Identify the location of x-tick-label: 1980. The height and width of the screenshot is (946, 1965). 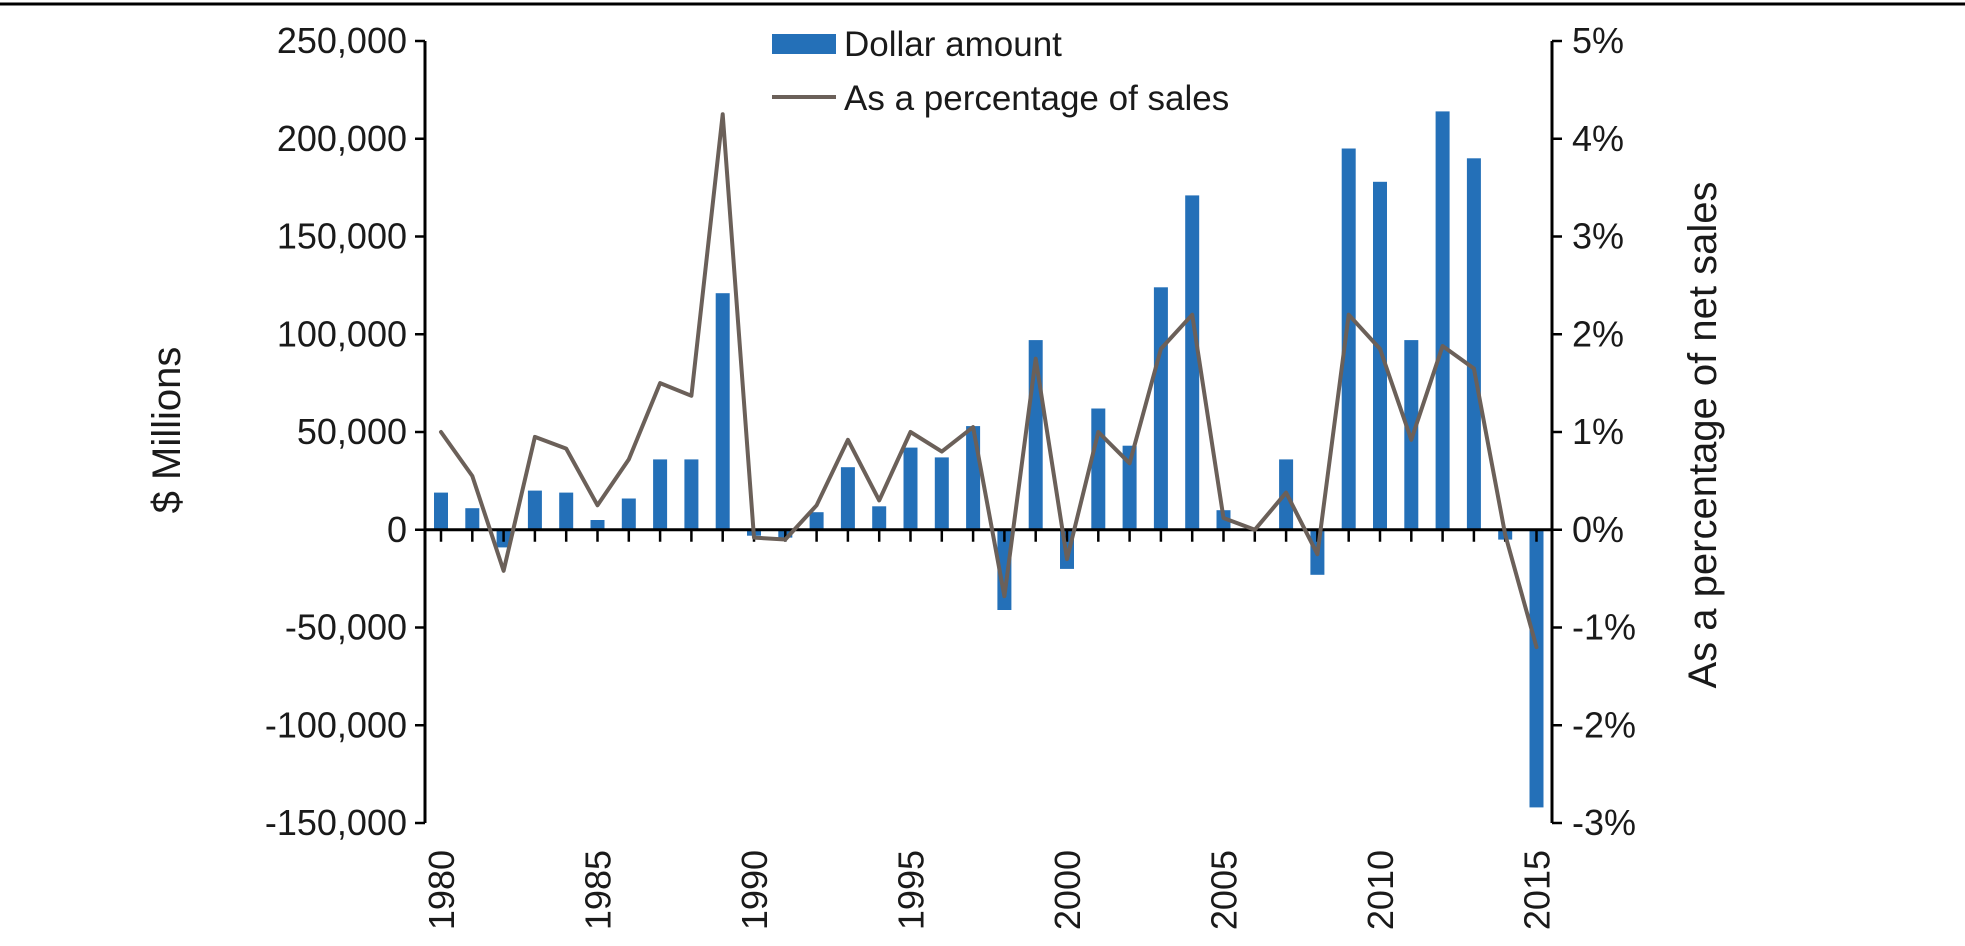
(441, 890).